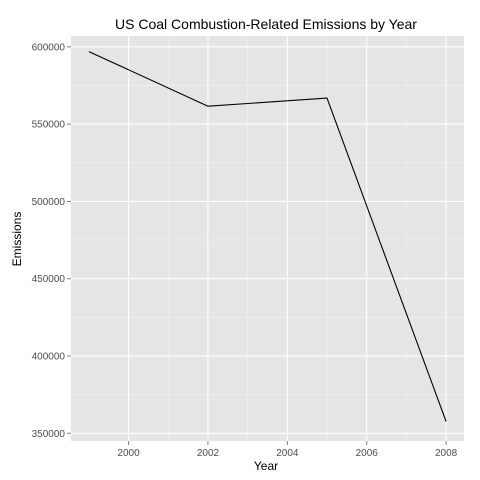 This screenshot has width=480, height=480. What do you see at coordinates (287, 453) in the screenshot?
I see `x-tick-label: 2004` at bounding box center [287, 453].